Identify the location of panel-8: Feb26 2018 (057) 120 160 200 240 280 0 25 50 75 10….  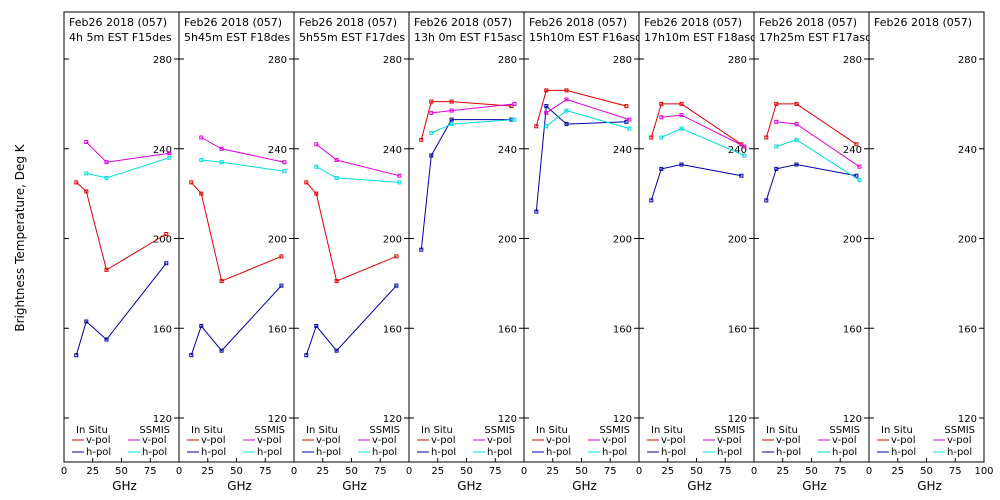
(930, 252).